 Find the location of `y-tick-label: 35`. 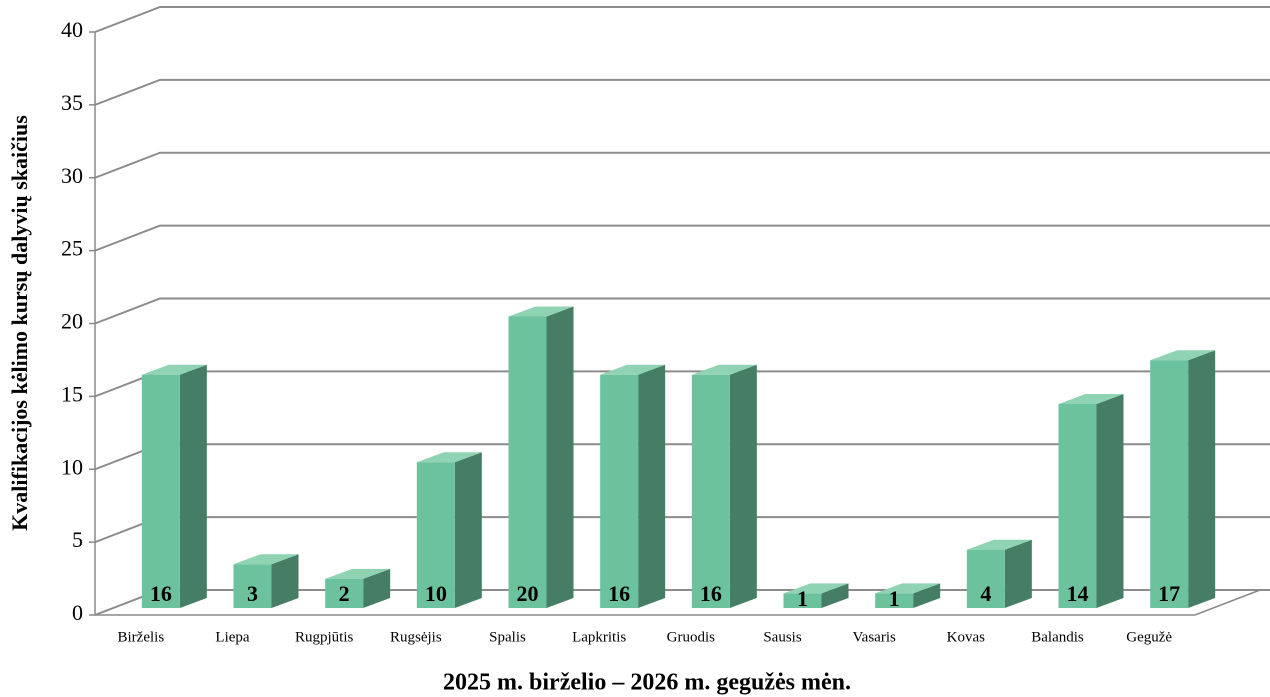

y-tick-label: 35 is located at coordinates (72, 102).